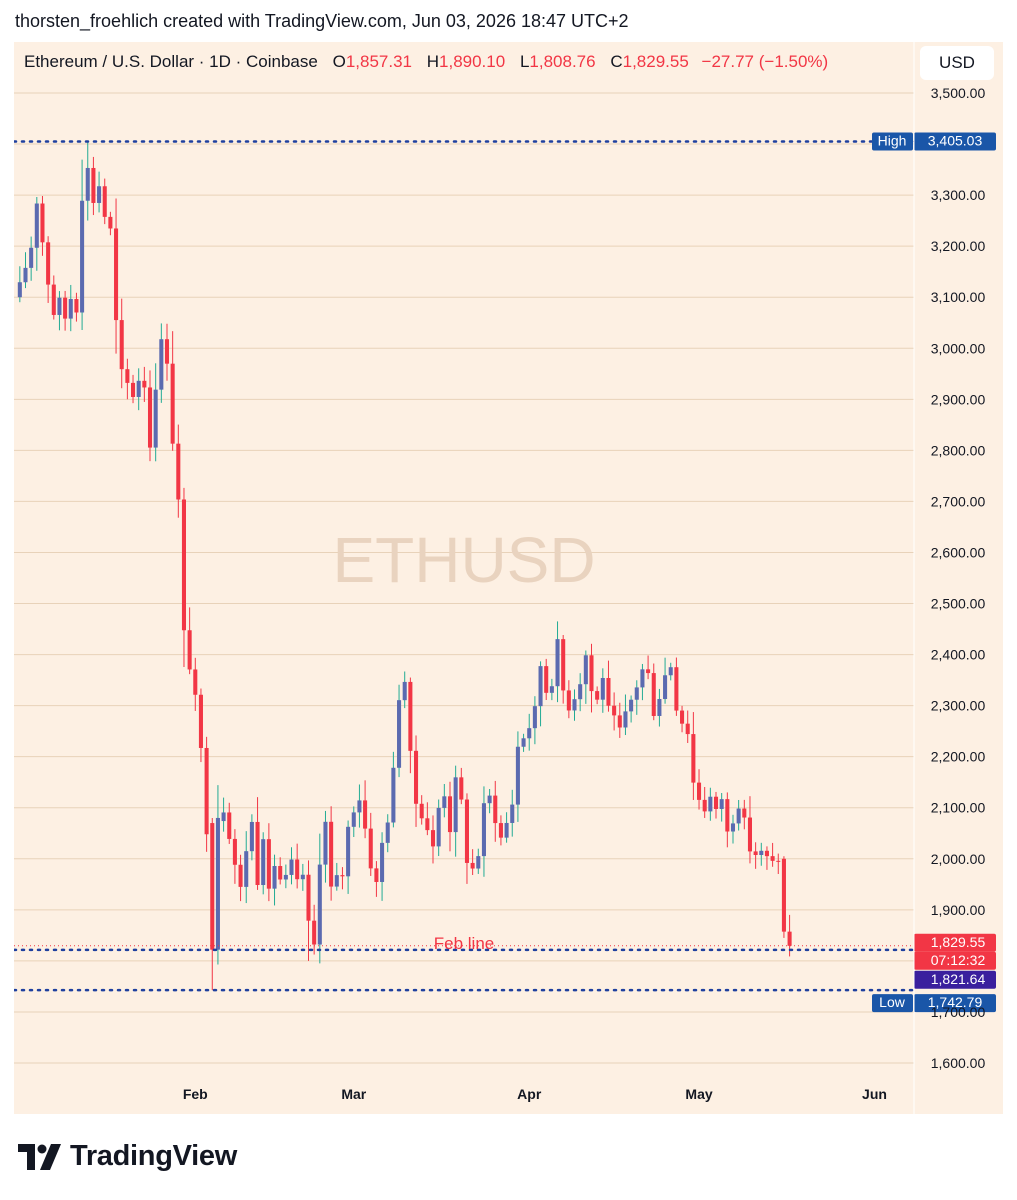  Describe the element at coordinates (957, 63) in the screenshot. I see `currency-button: USD` at that location.